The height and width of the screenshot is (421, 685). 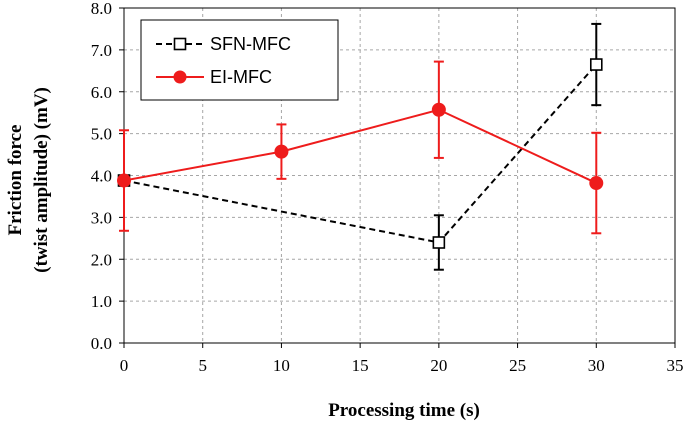 What do you see at coordinates (438, 365) in the screenshot?
I see `x-tick-label: 20` at bounding box center [438, 365].